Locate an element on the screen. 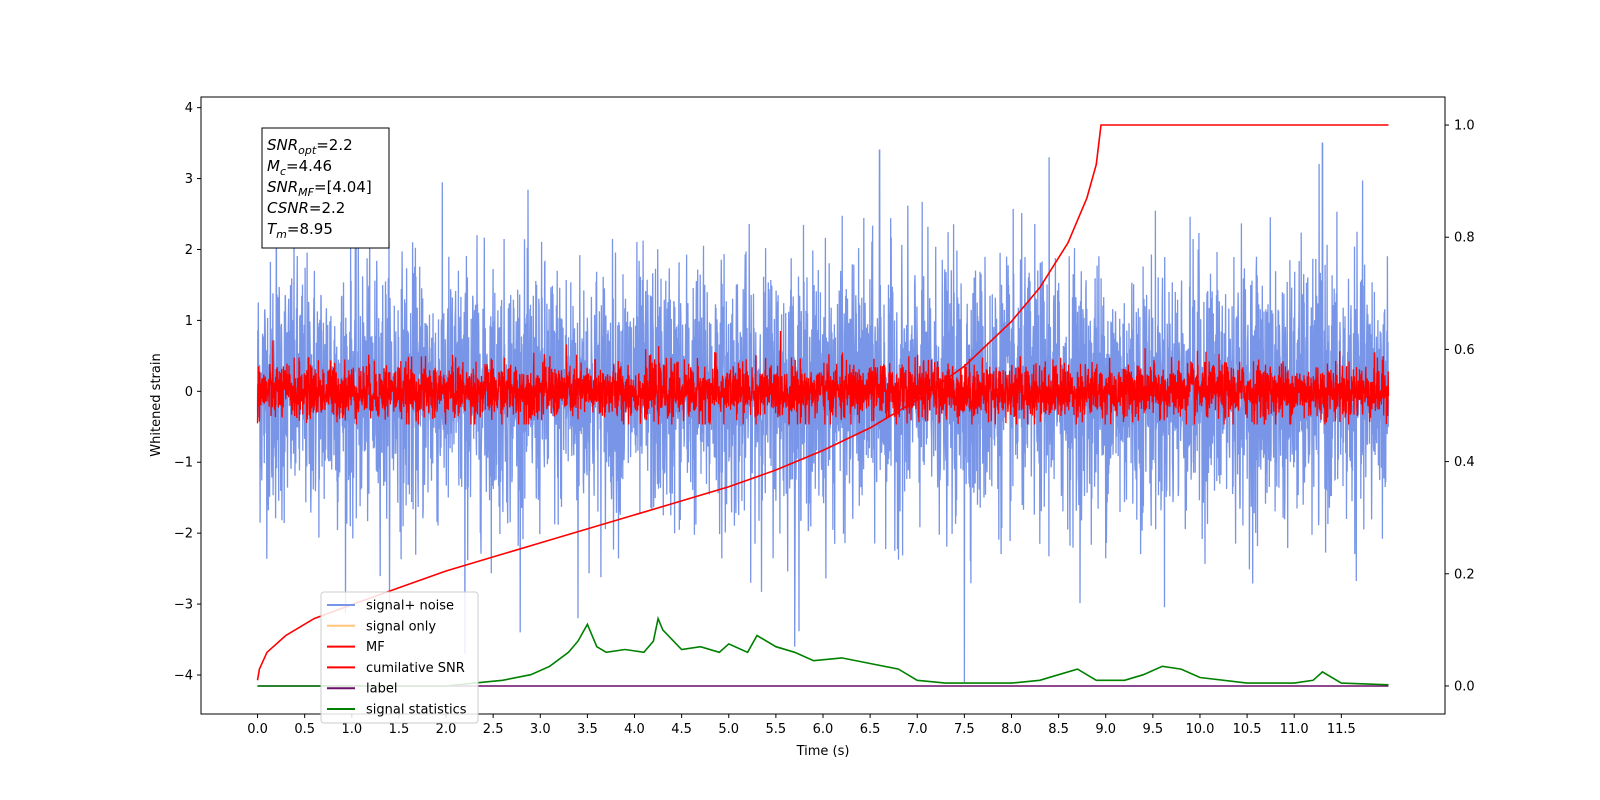 The width and height of the screenshot is (1600, 800). annotation-line: CSNR=2.2 is located at coordinates (306, 208).